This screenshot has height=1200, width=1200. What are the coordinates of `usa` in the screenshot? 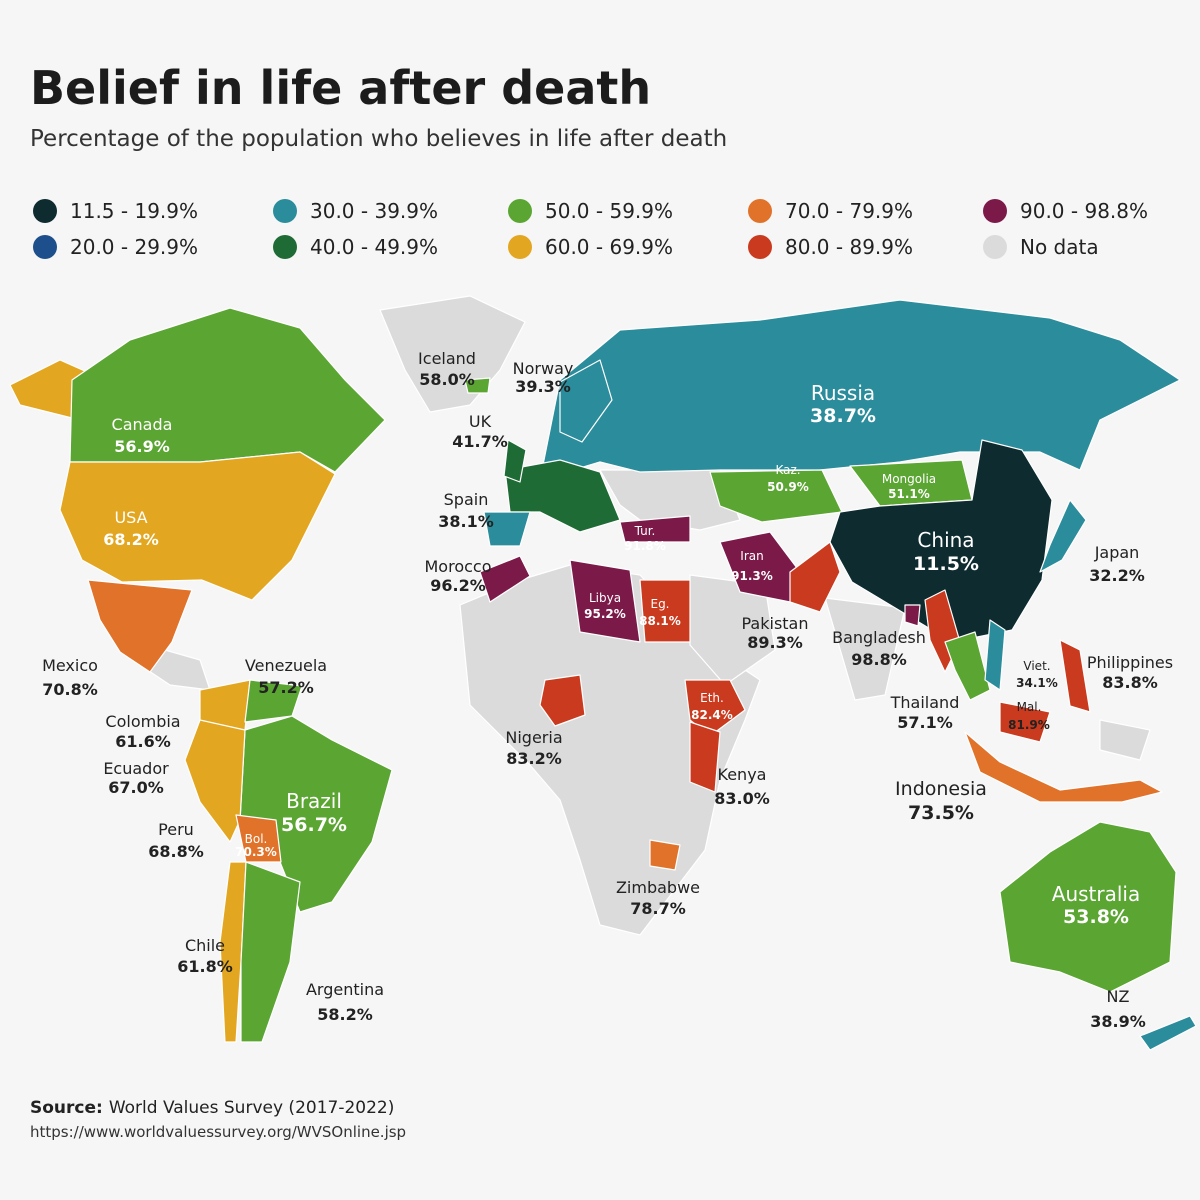 It's located at (197, 526).